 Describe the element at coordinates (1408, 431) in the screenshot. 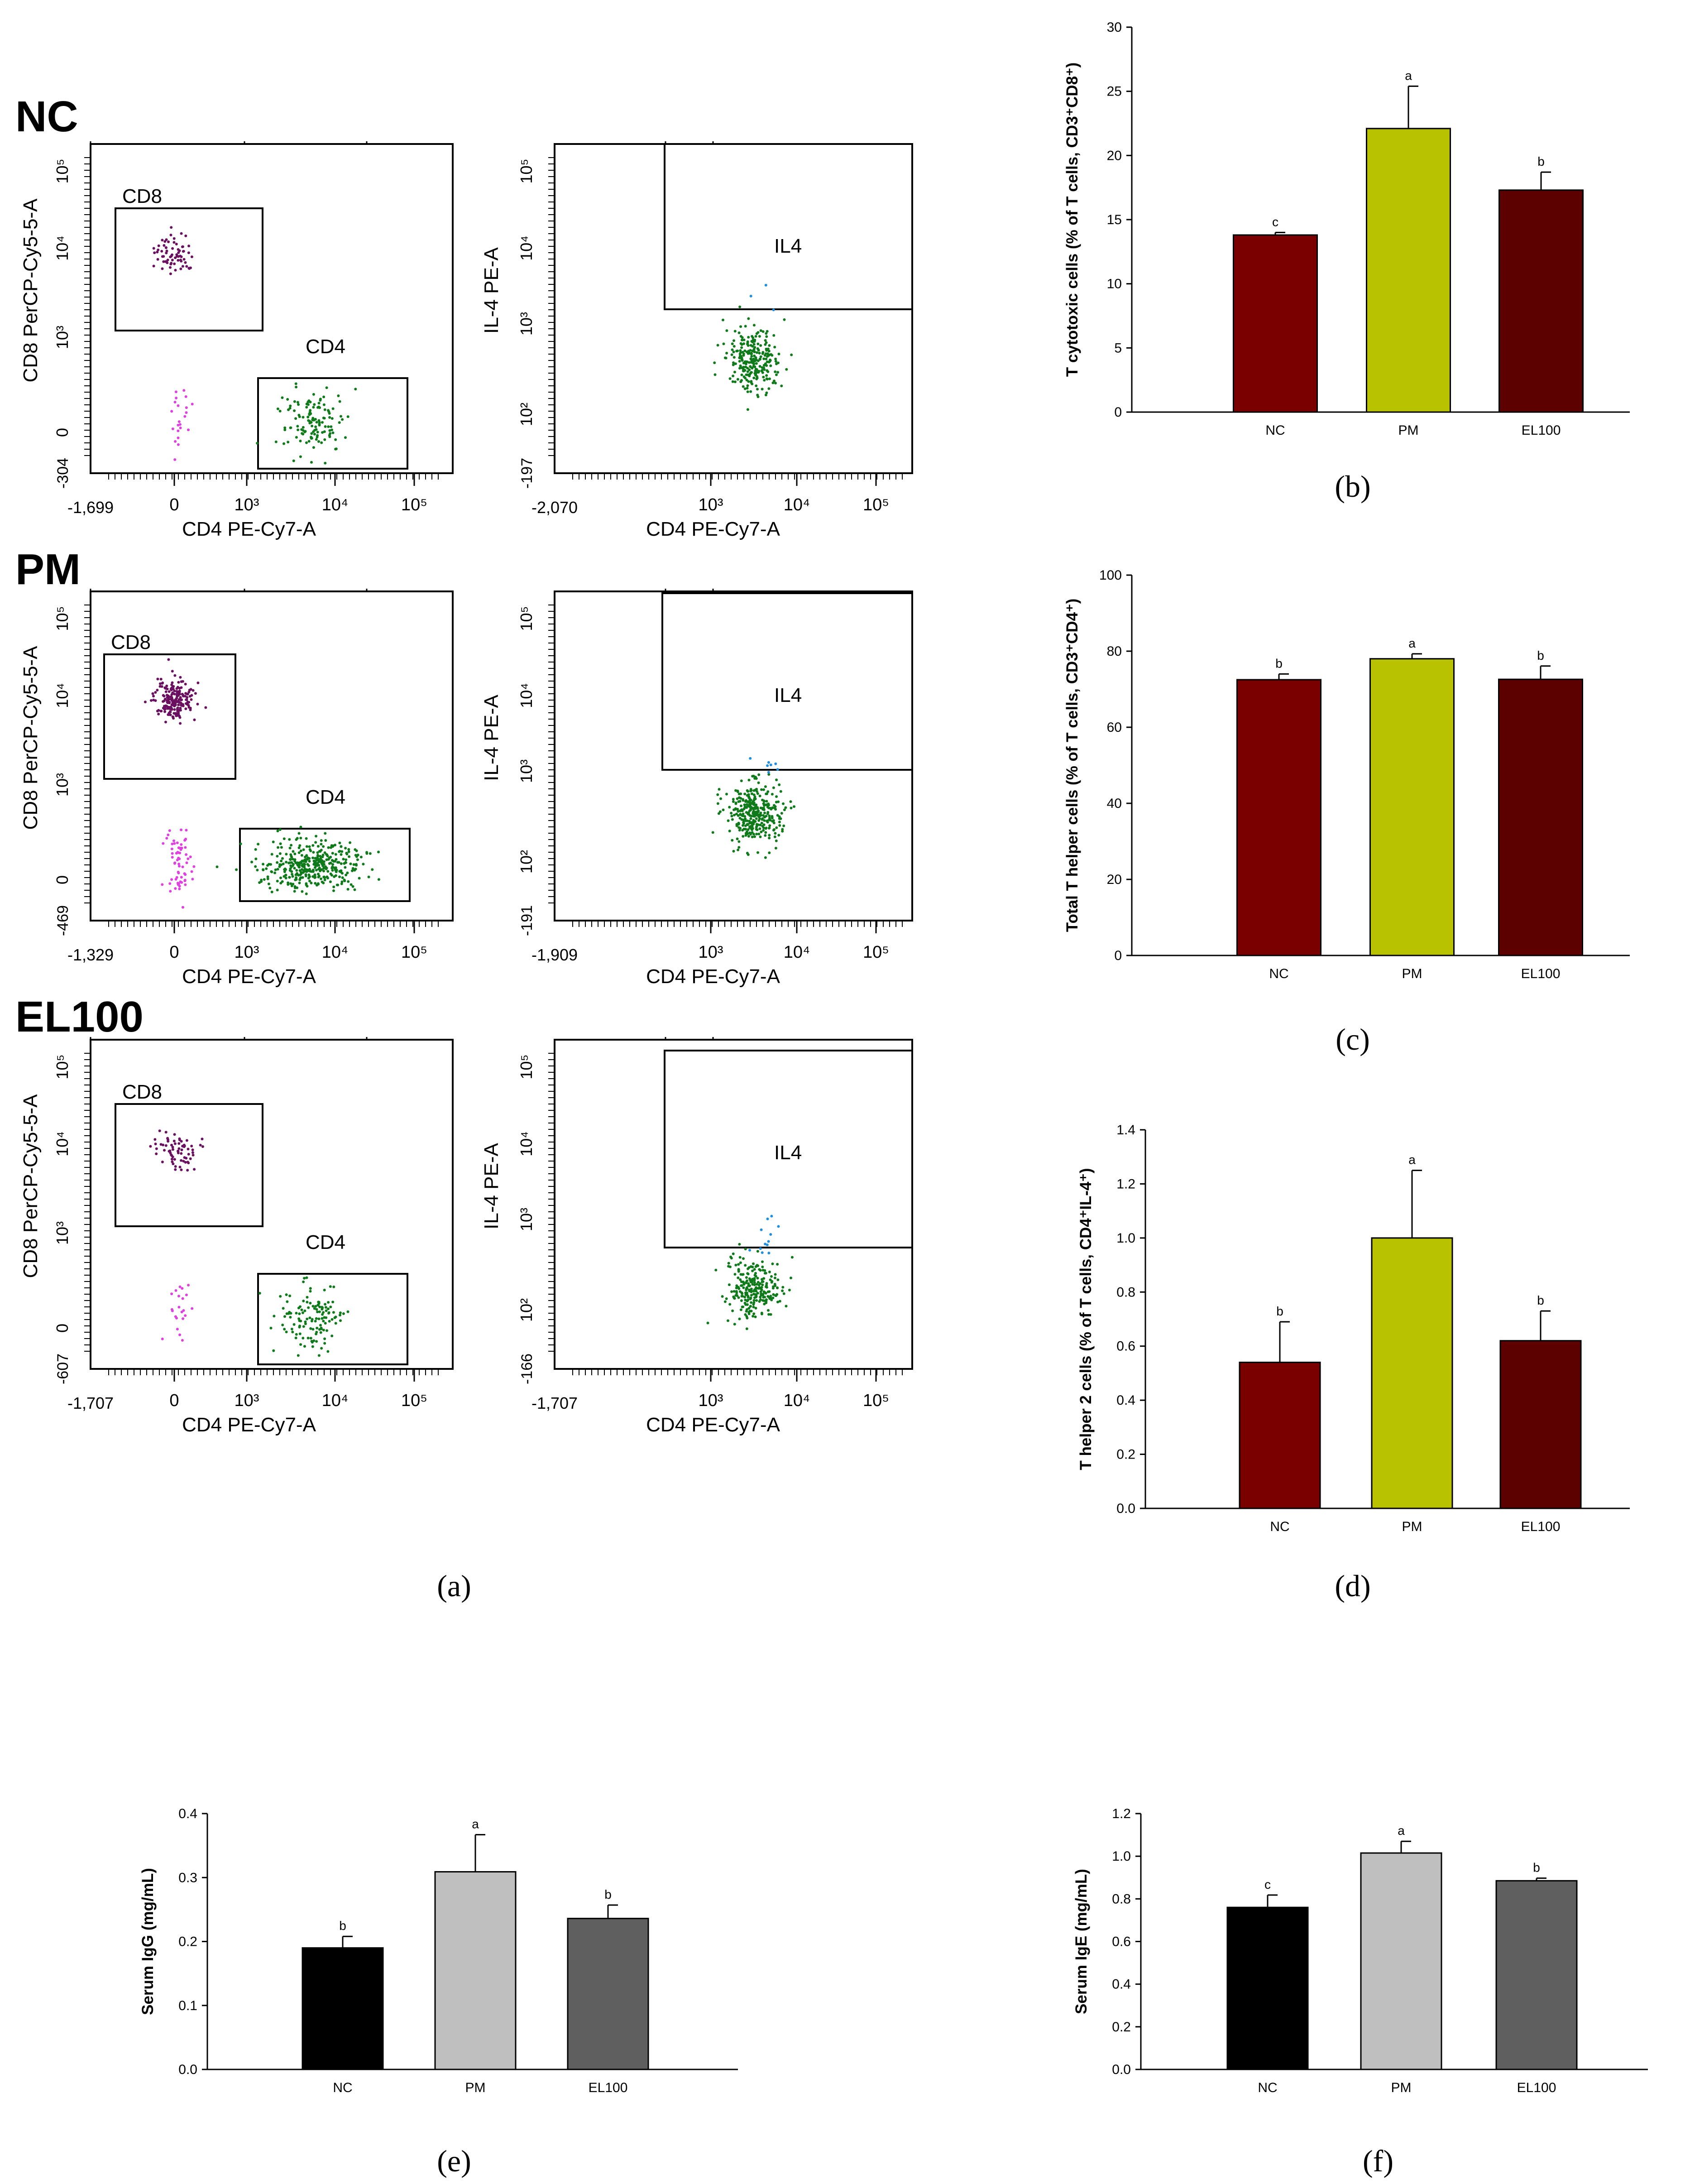

I see `x-category-label: PM` at that location.